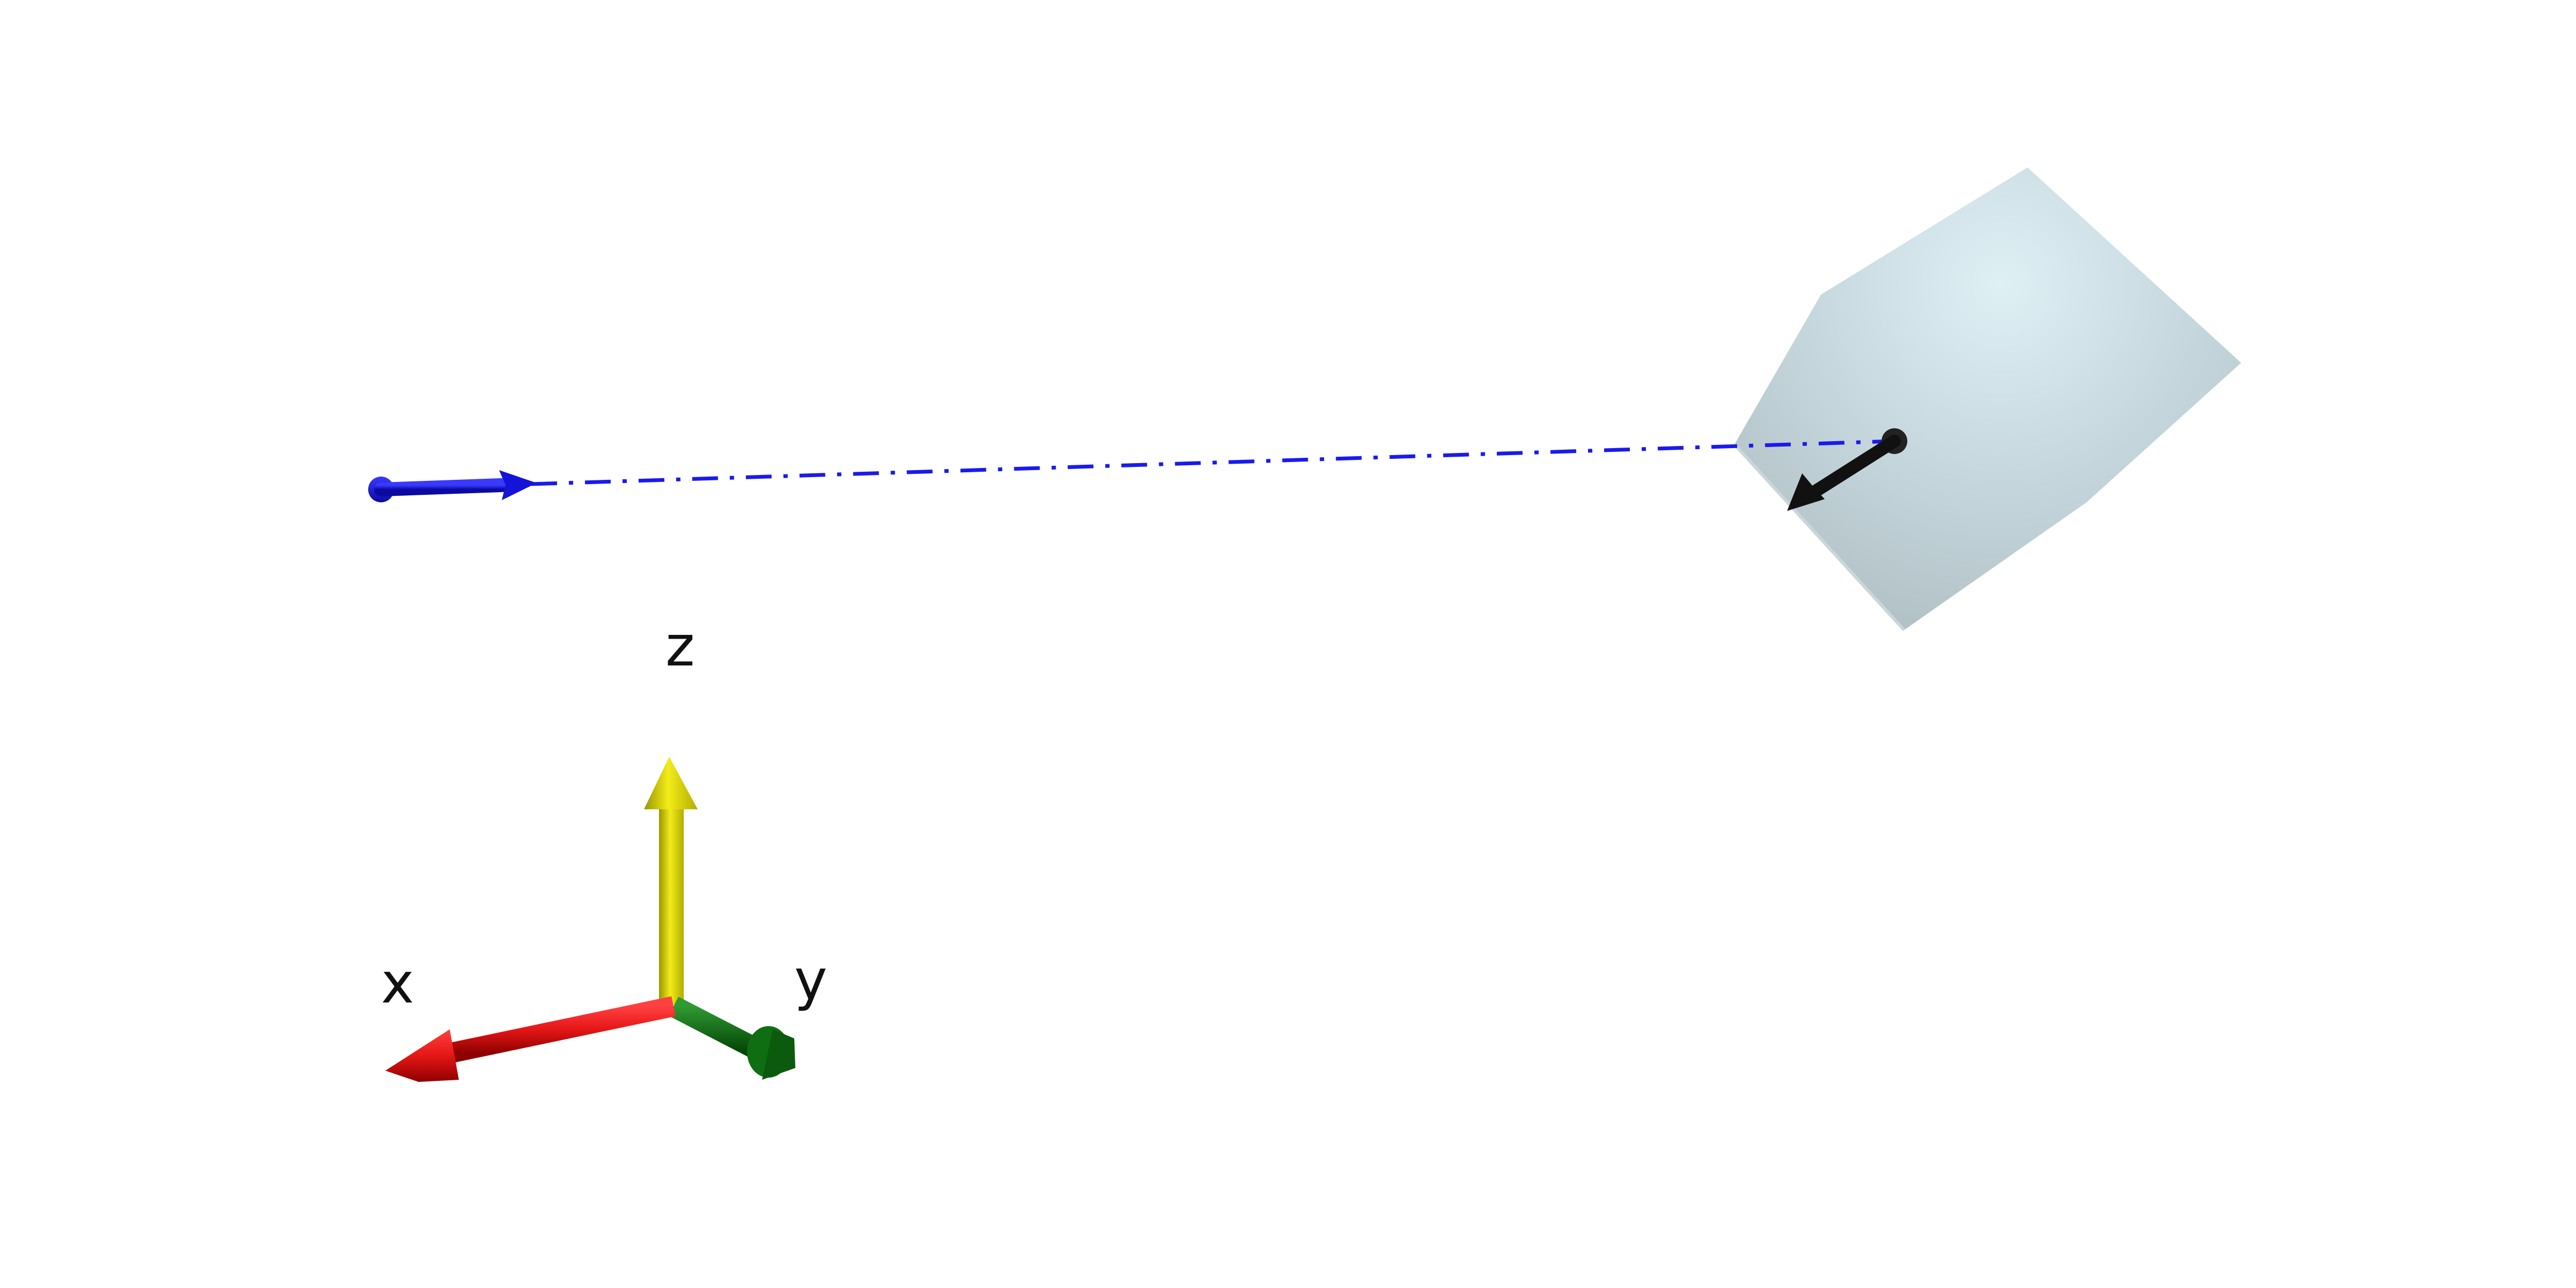 Image resolution: width=2576 pixels, height=1288 pixels. I want to click on x-axis-arrowhead, so click(422, 1055).